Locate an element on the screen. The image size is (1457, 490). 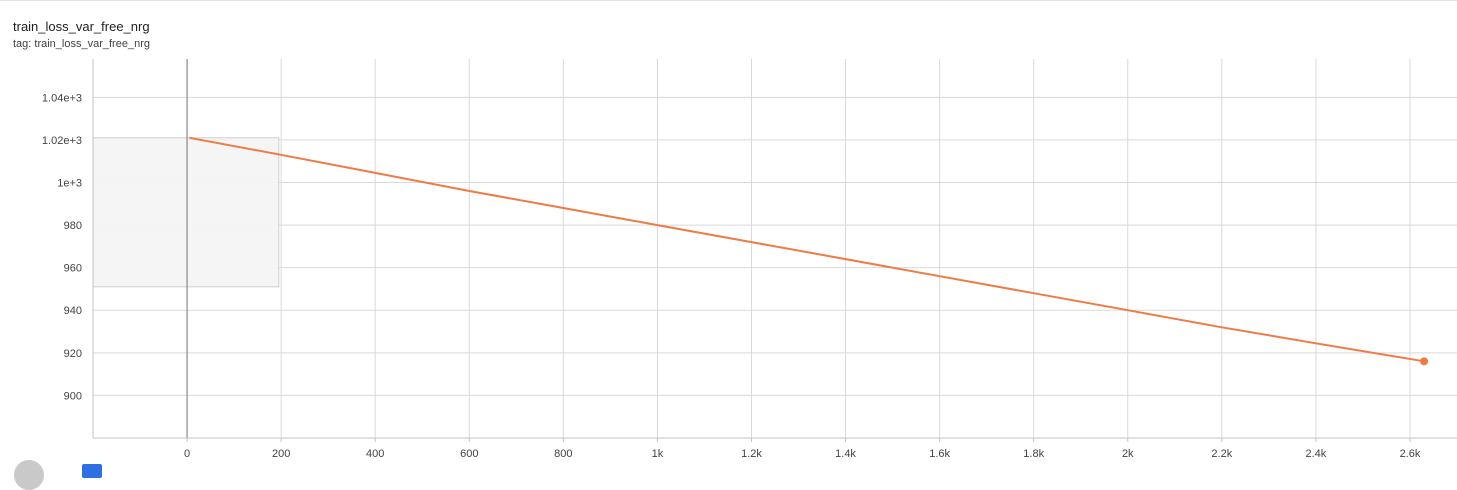
x-tick-label: 2.6k is located at coordinates (1410, 454).